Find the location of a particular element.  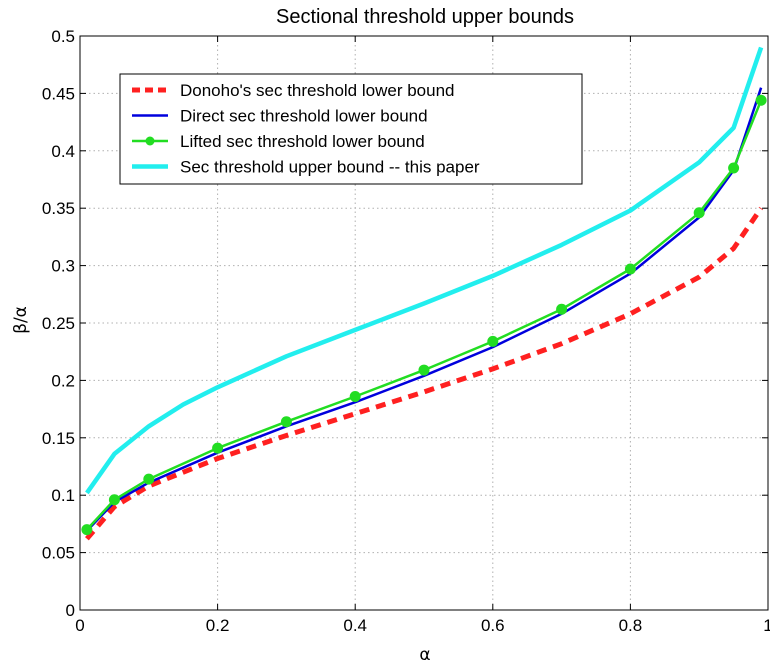

y-axis-label: β/α is located at coordinates (21, 320).